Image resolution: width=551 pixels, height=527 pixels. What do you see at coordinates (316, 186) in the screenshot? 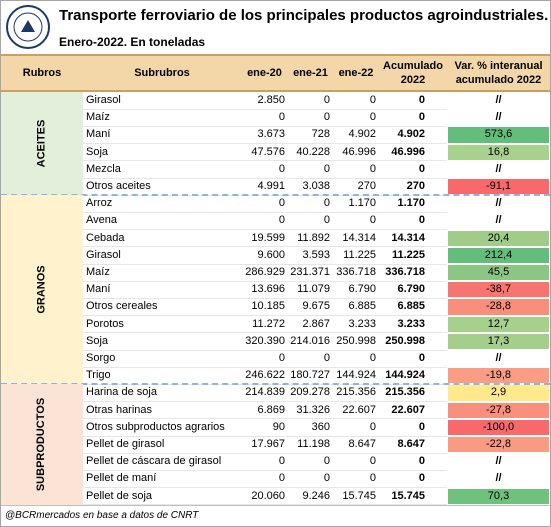
I see `value: 3.038` at bounding box center [316, 186].